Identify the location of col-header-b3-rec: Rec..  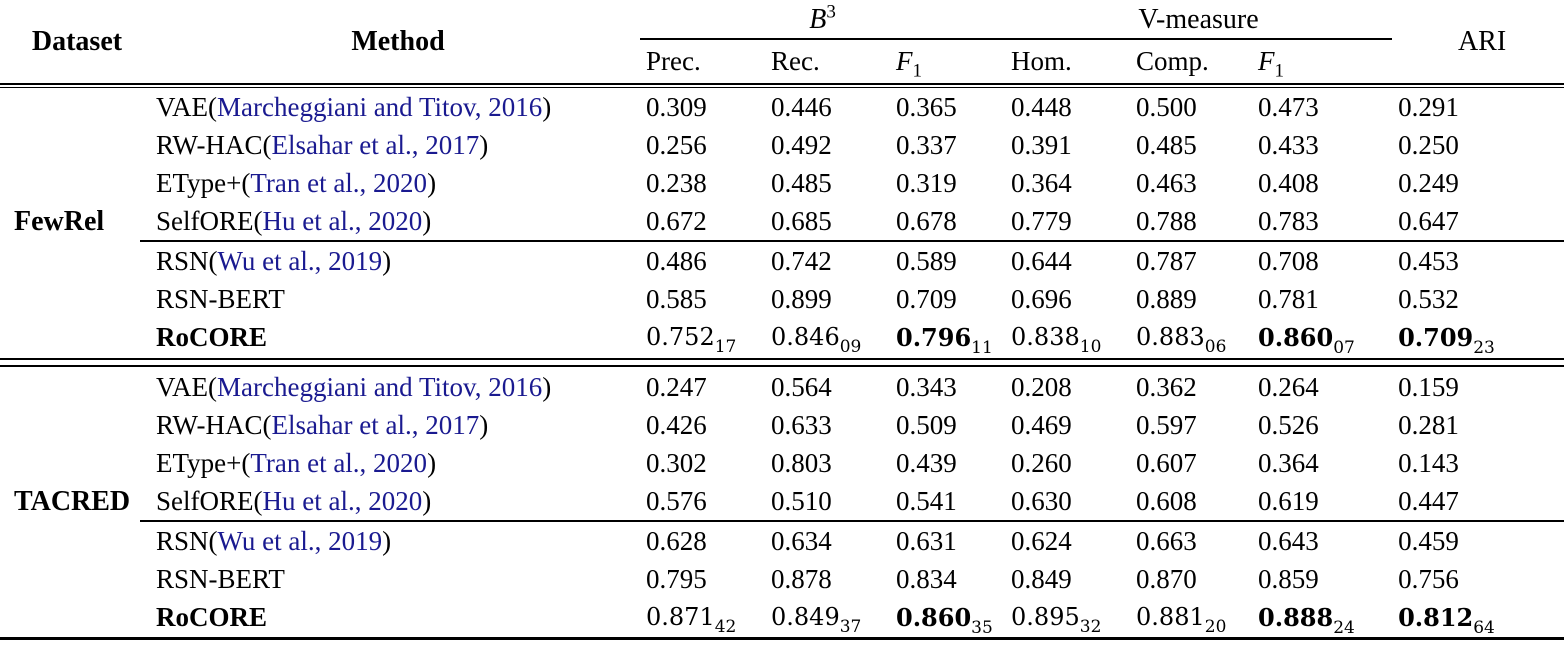
(795, 60).